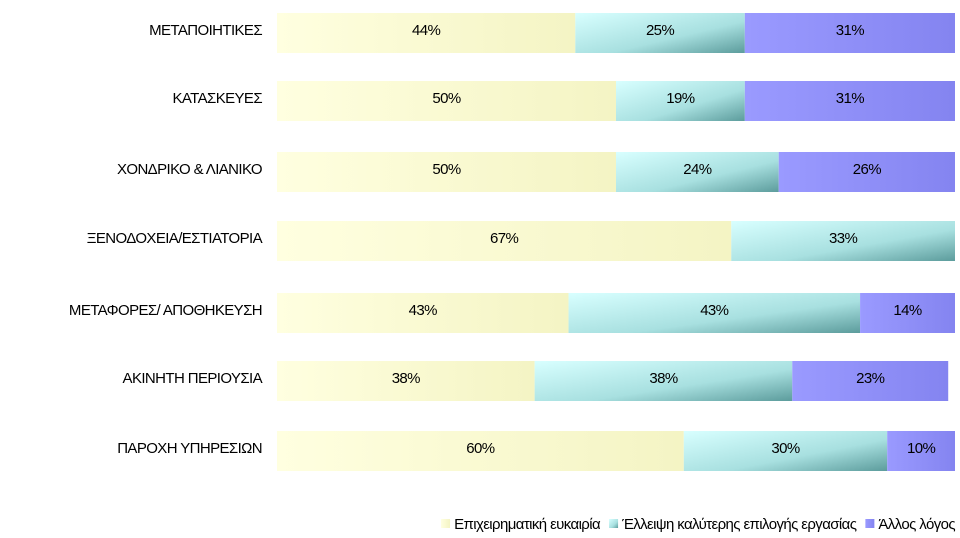  Describe the element at coordinates (165, 310) in the screenshot. I see `category-label: ΜΕΤΑΦΟΡΕΣ/ ΑΠΟΘΗΚΕΥΣΗ` at that location.